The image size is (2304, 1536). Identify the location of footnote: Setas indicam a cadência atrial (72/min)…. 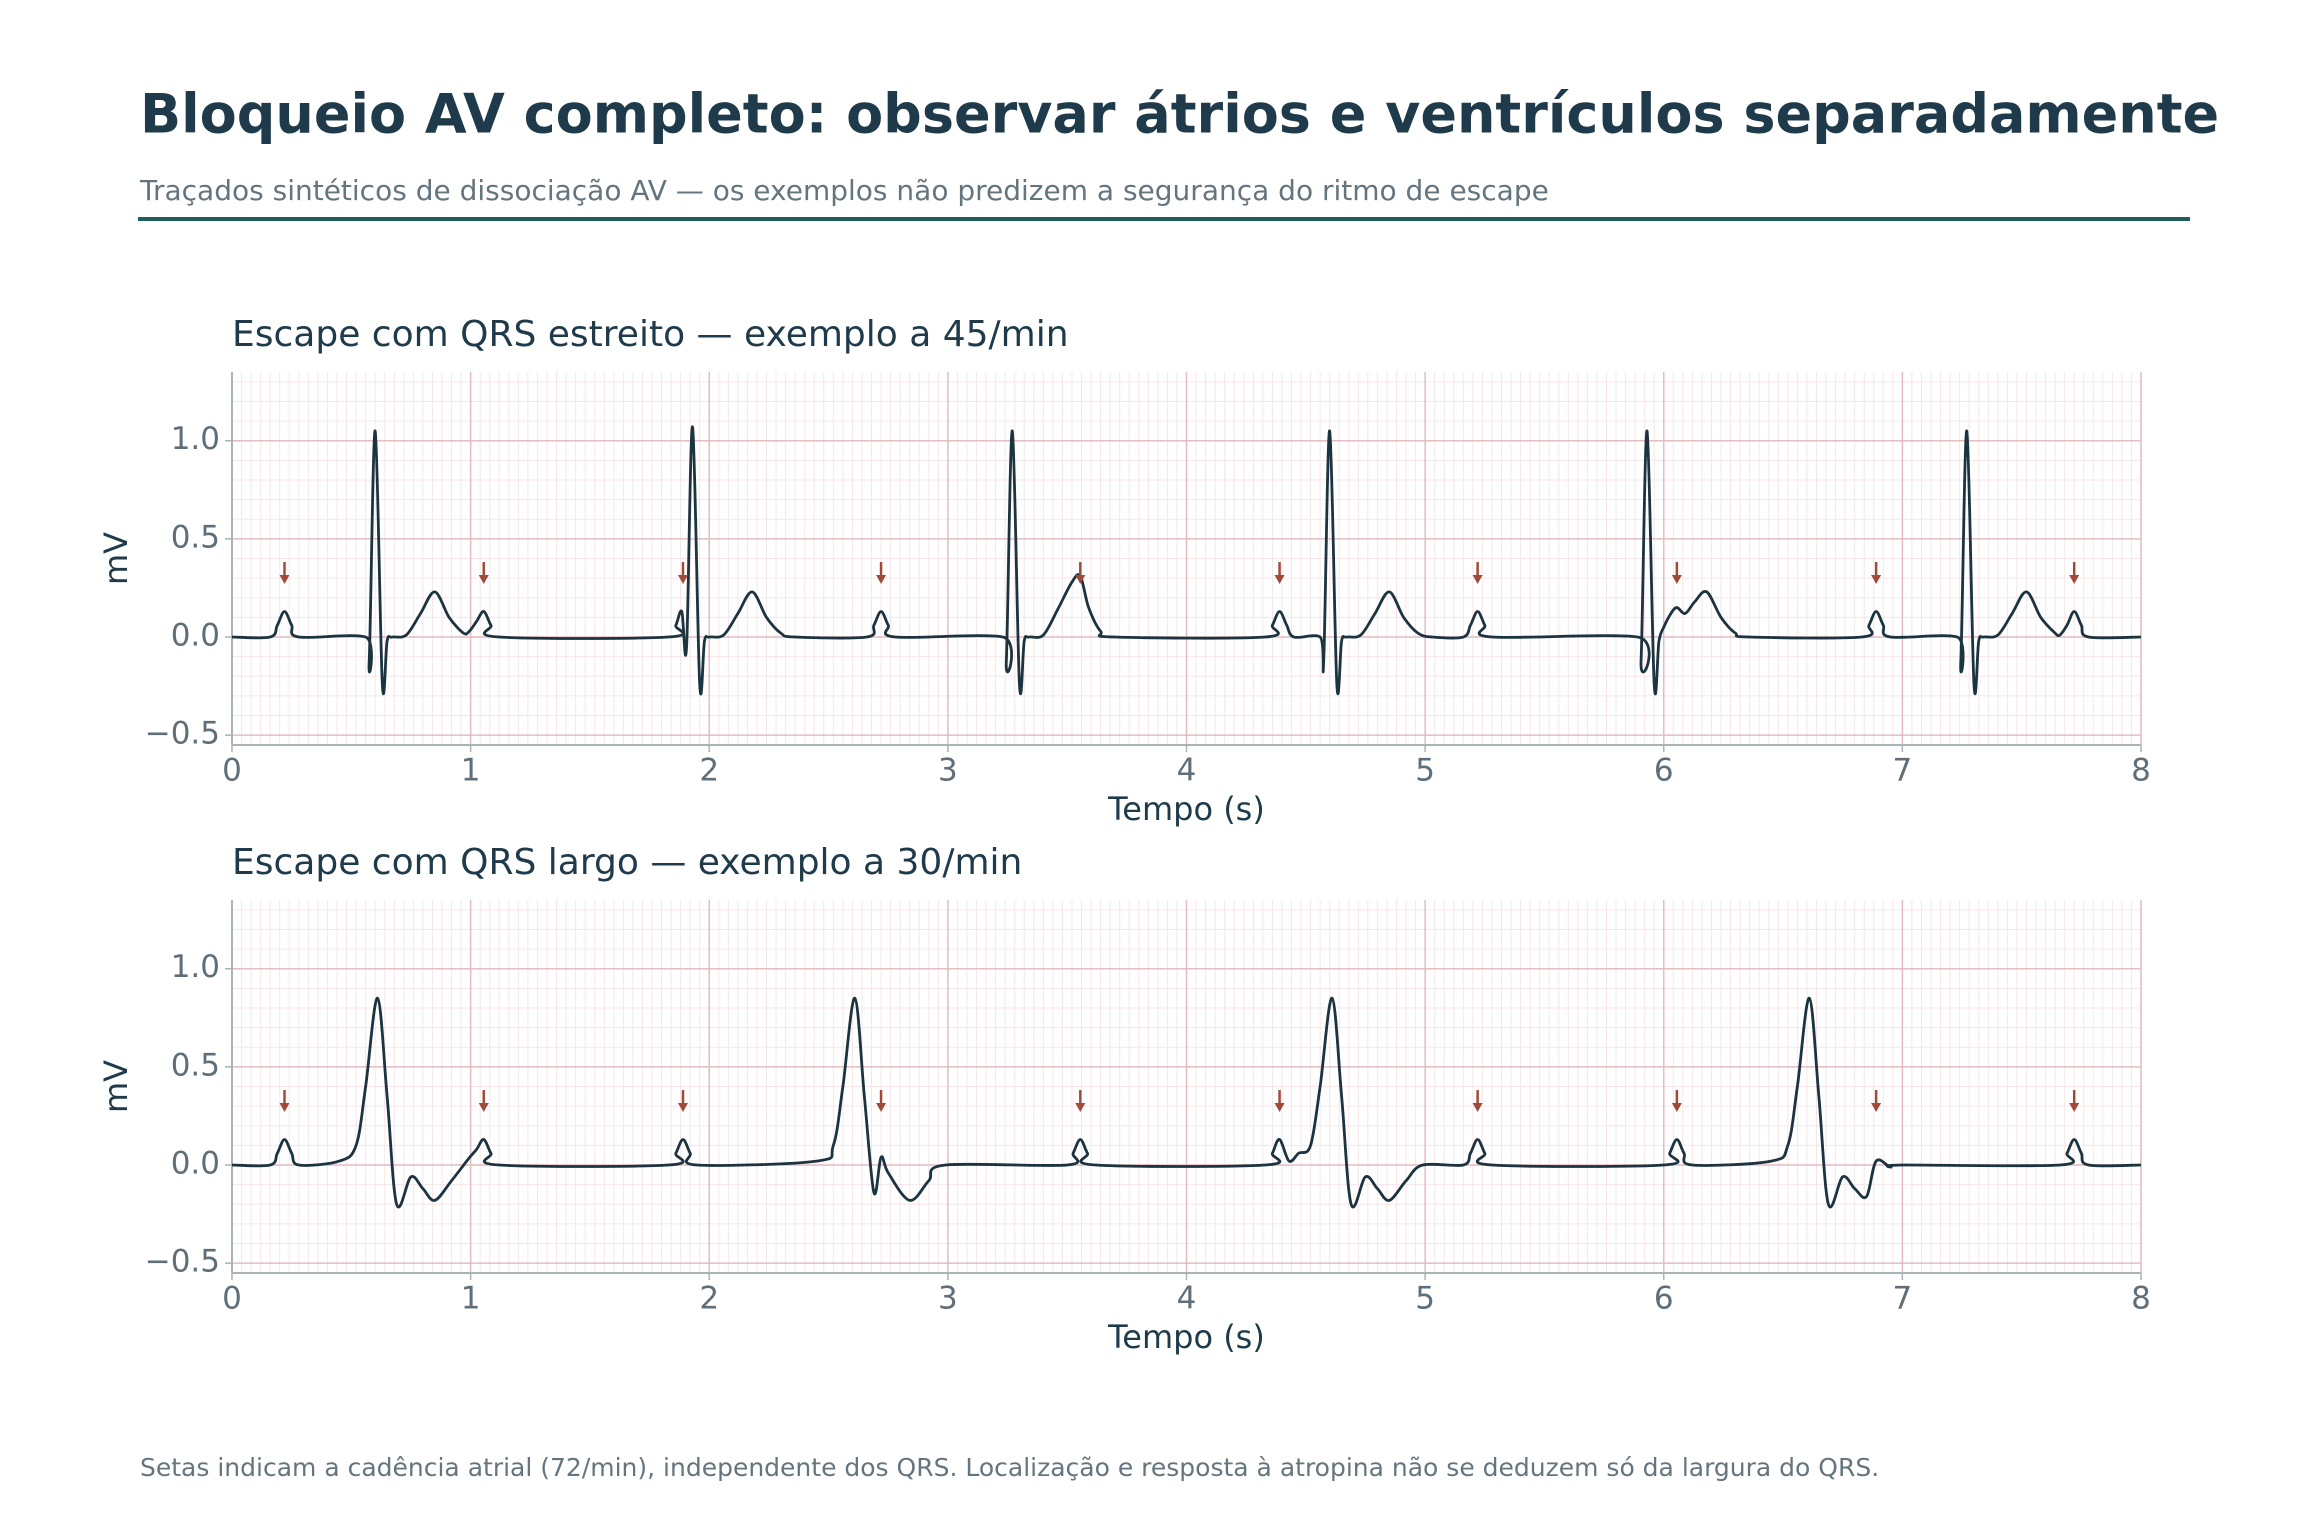
(1009, 1467).